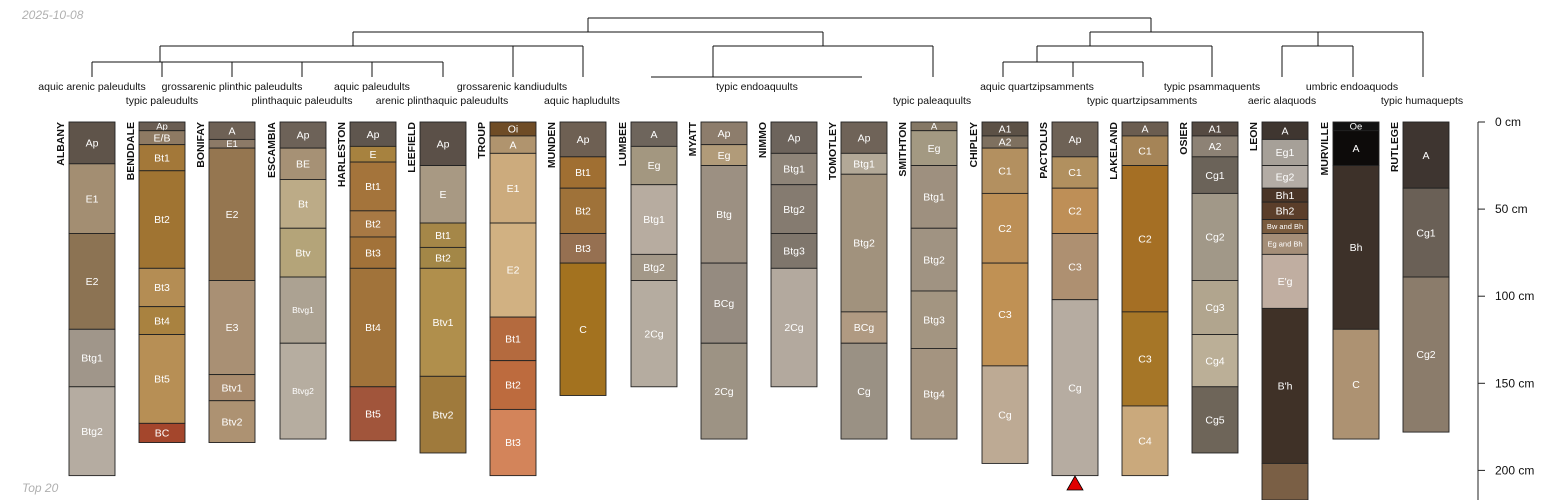 This screenshot has width=1550, height=500. What do you see at coordinates (1514, 296) in the screenshot?
I see `axis-tick-label: 100 cm` at bounding box center [1514, 296].